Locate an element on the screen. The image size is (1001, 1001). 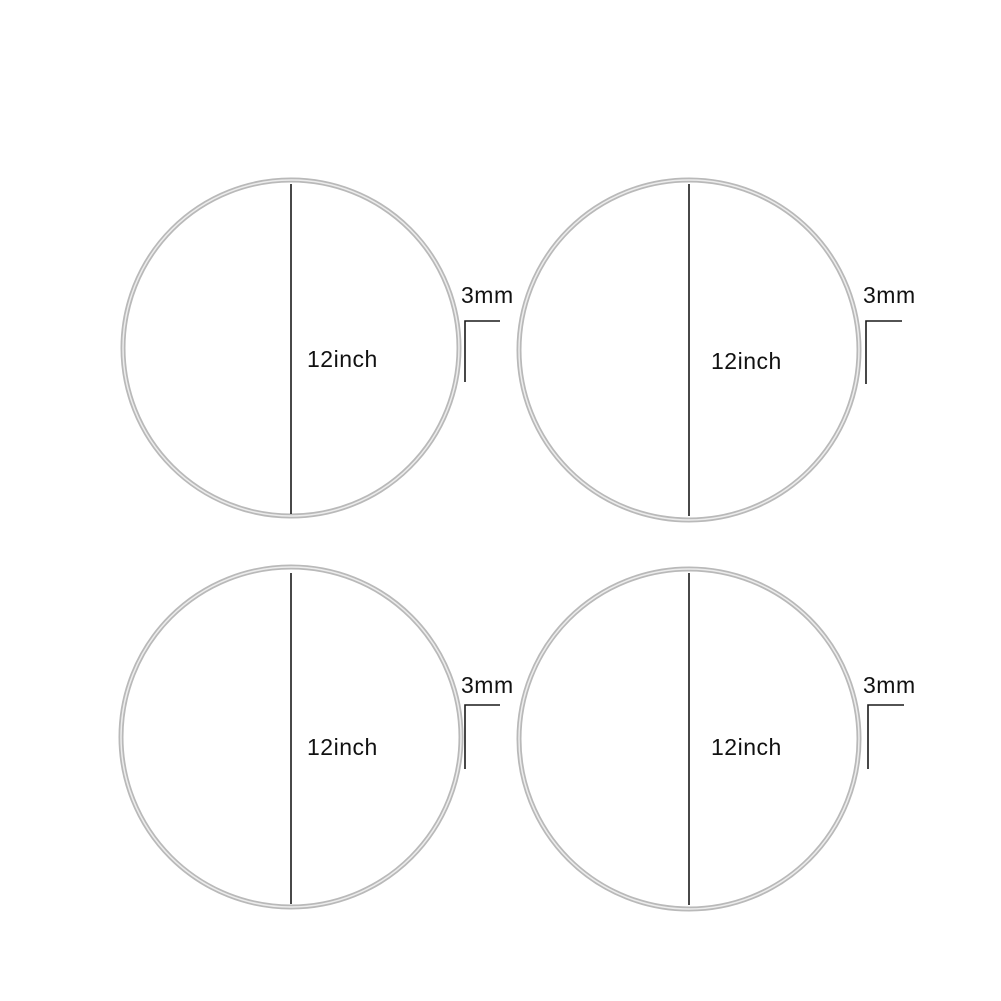
hoop-ring-bottom-left: 12inch 3mm is located at coordinates (316, 737).